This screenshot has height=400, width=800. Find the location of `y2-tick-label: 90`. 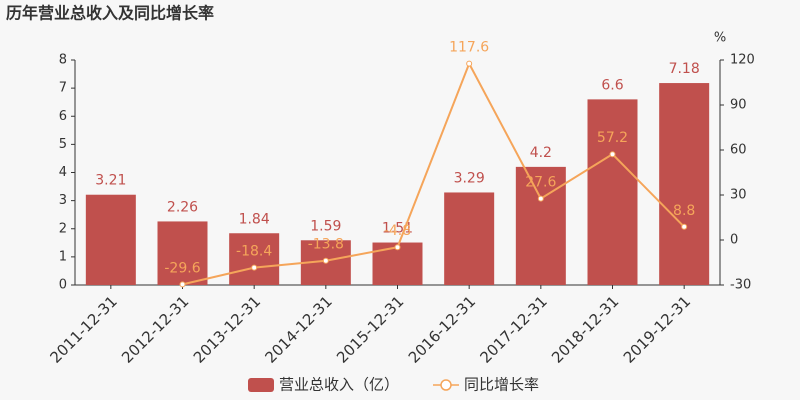

y2-tick-label: 90 is located at coordinates (738, 105).